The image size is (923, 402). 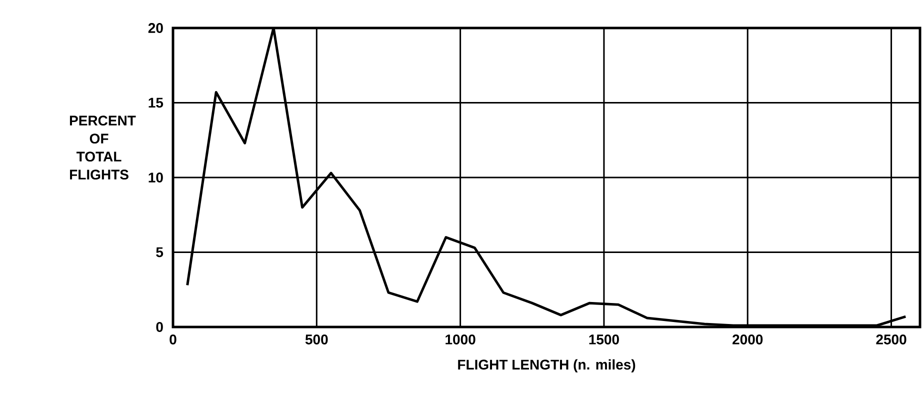 What do you see at coordinates (155, 177) in the screenshot?
I see `y-tick-label: 10` at bounding box center [155, 177].